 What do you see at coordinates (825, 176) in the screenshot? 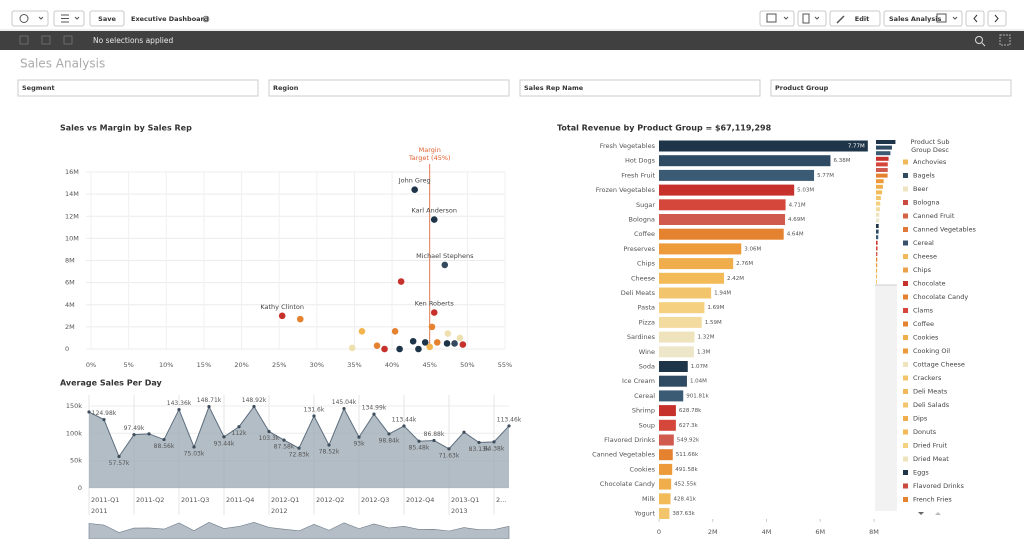
I see `value-label: 5.77M` at bounding box center [825, 176].